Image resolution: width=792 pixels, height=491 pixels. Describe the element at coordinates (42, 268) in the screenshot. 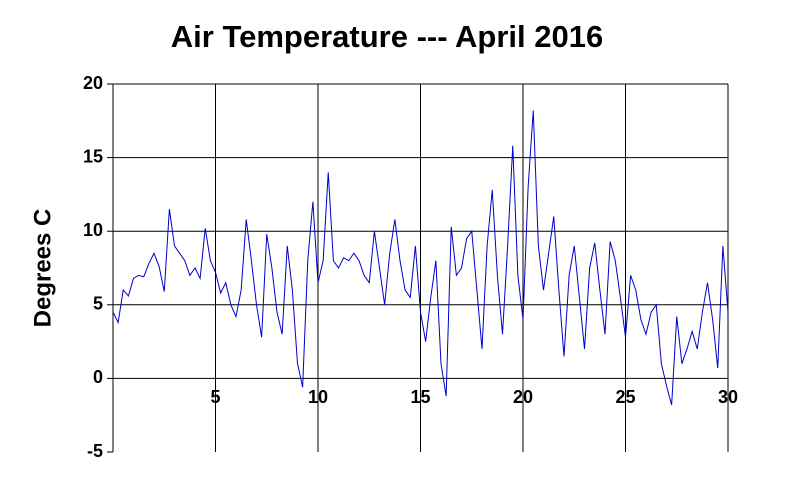

I see `y-axis-label: Degrees C` at that location.